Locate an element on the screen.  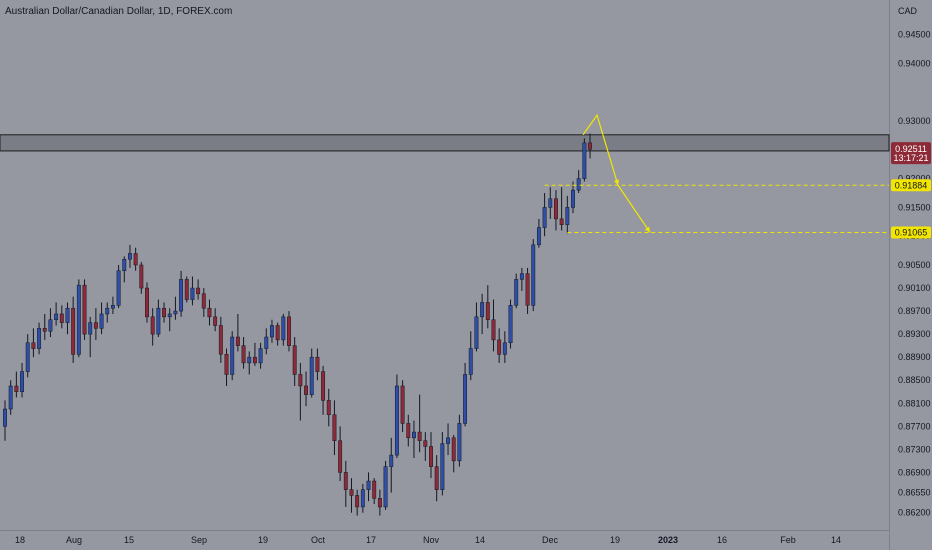
price-axis-background is located at coordinates (910, 275).